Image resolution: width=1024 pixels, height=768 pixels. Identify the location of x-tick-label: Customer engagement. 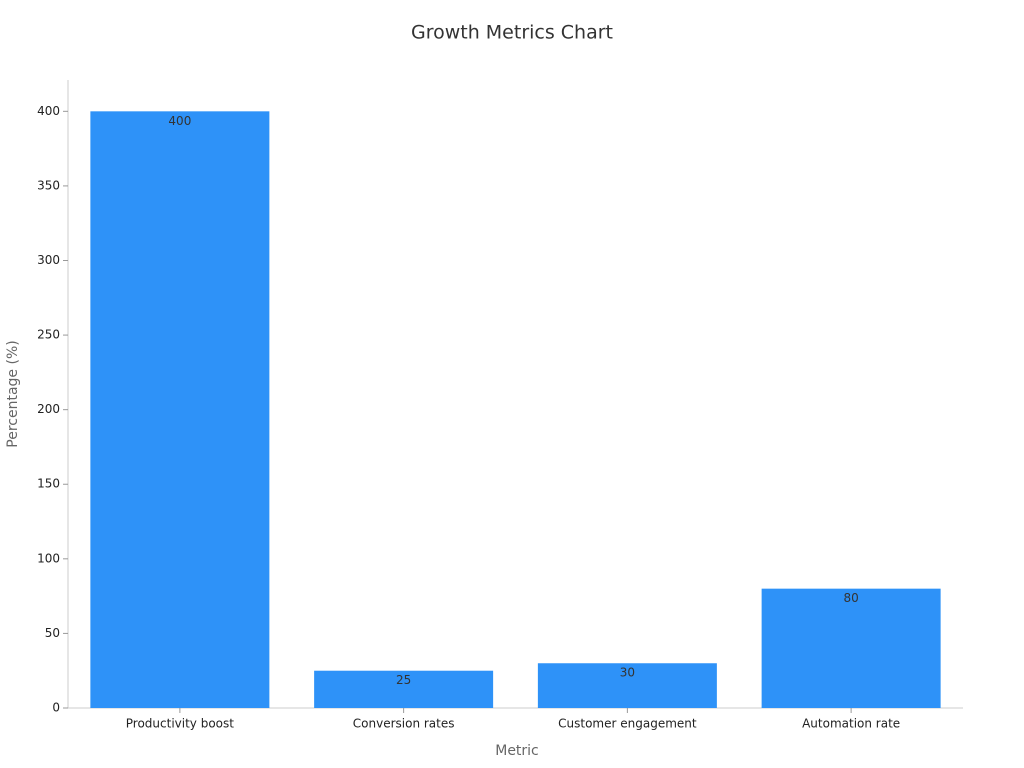
(627, 724).